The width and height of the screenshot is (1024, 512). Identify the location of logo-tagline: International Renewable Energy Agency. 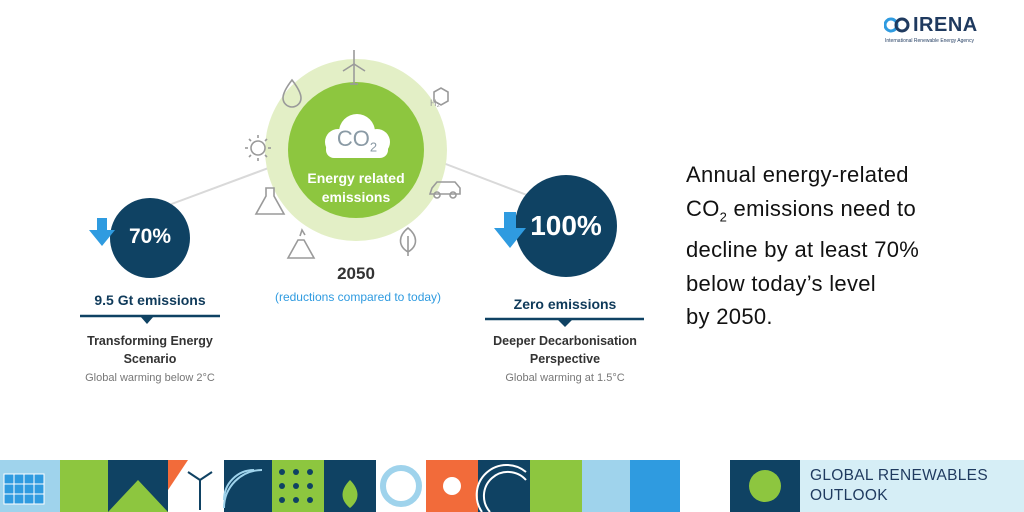
(929, 41).